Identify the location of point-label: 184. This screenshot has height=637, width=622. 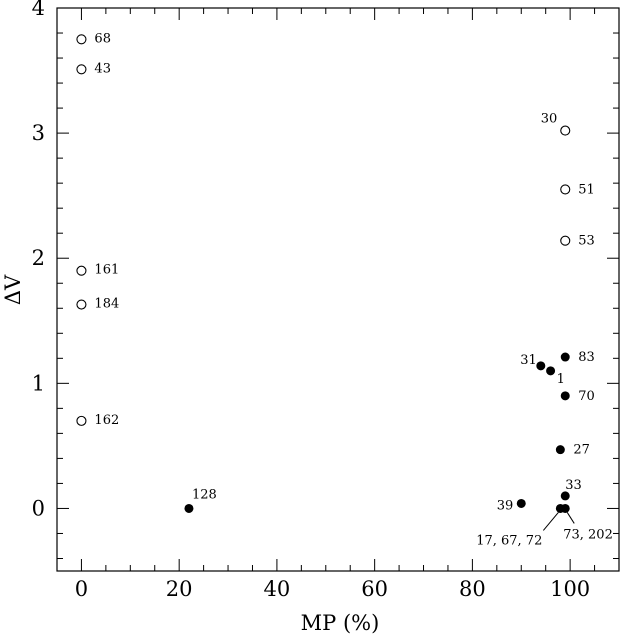
(106, 304).